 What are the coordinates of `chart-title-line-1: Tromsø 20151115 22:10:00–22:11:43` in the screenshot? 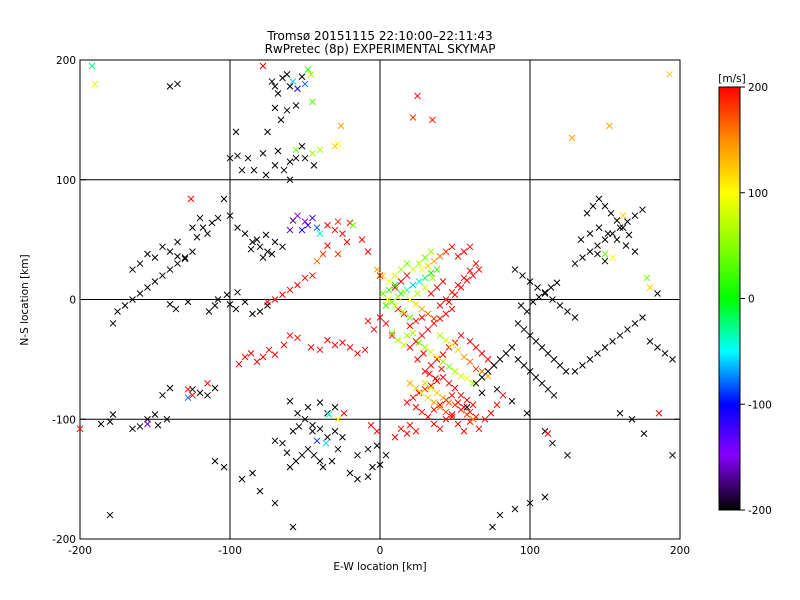 It's located at (379, 36).